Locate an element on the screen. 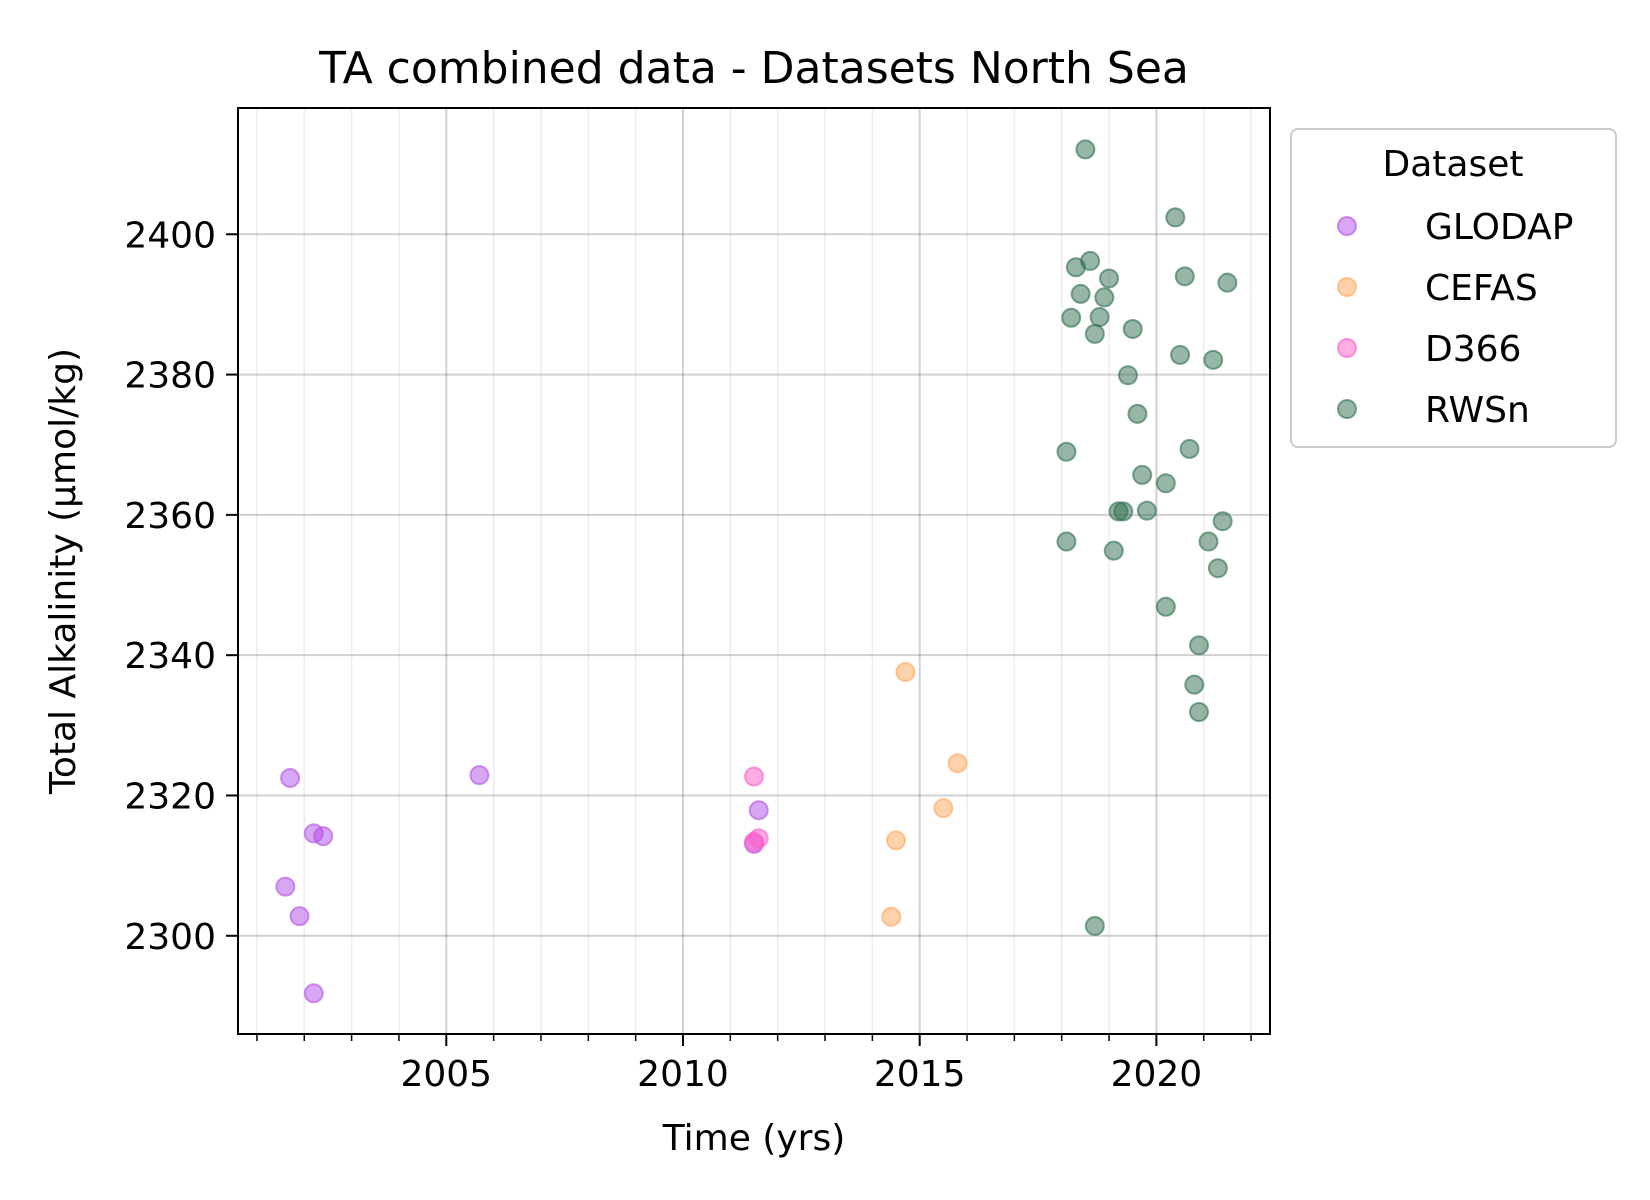 The height and width of the screenshot is (1200, 1650). y-tick-label: 2380 is located at coordinates (170, 376).